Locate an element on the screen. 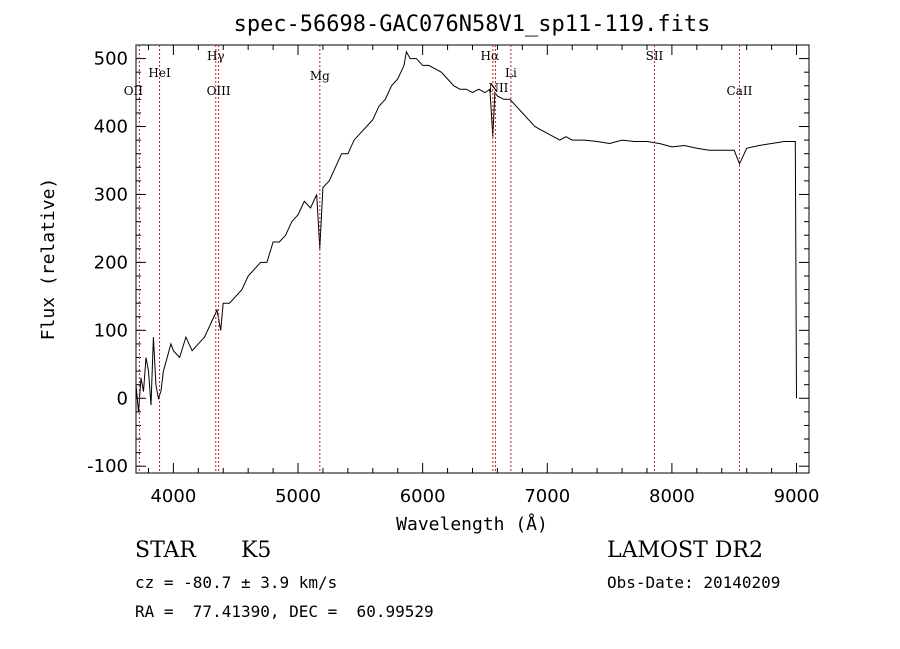 The width and height of the screenshot is (900, 649). y-tick-label: 300 is located at coordinates (111, 194).